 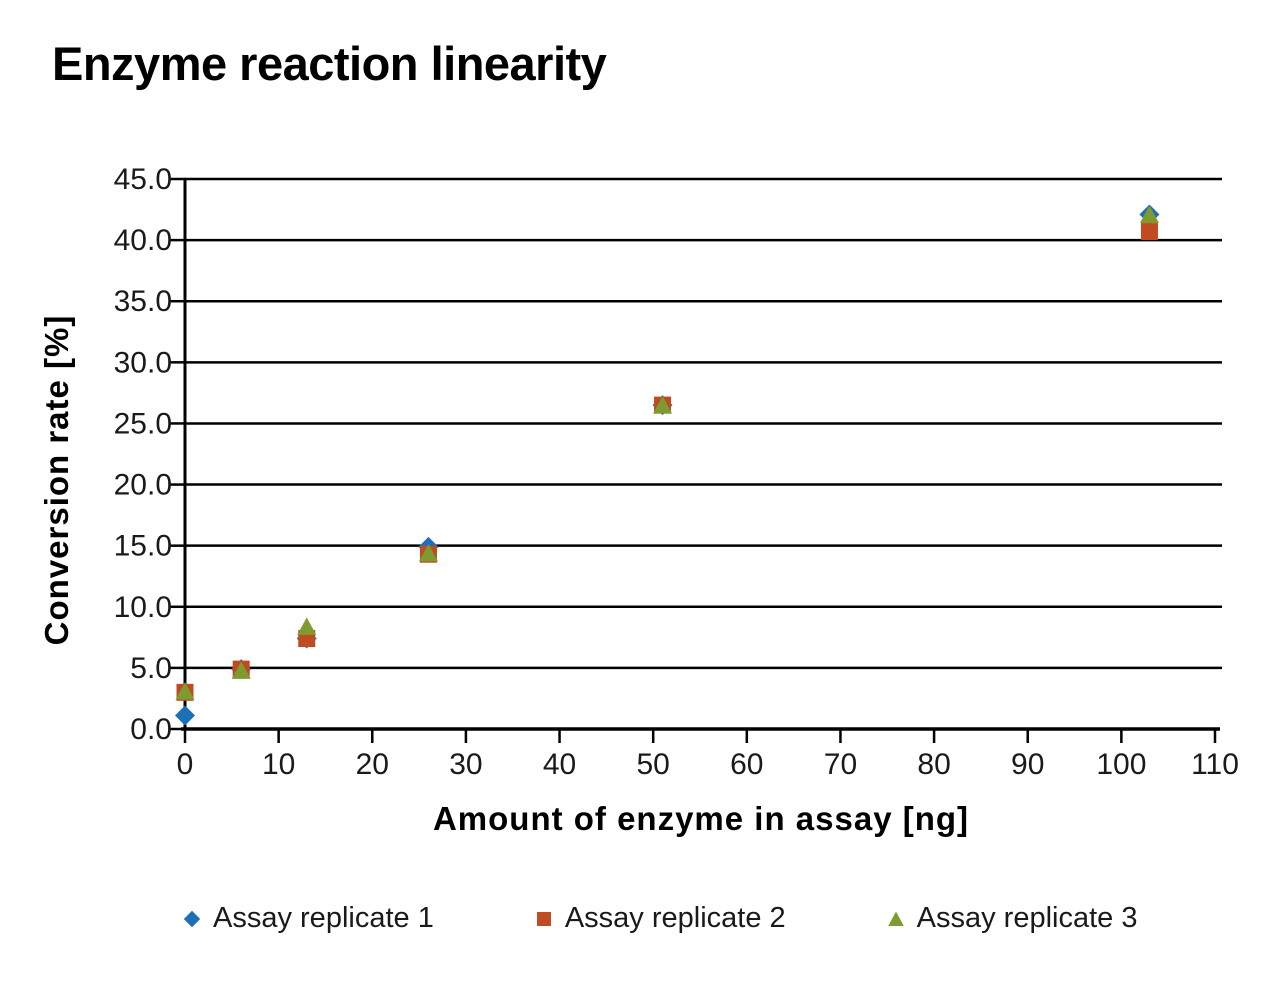 I want to click on legend-diamond, so click(x=192, y=918).